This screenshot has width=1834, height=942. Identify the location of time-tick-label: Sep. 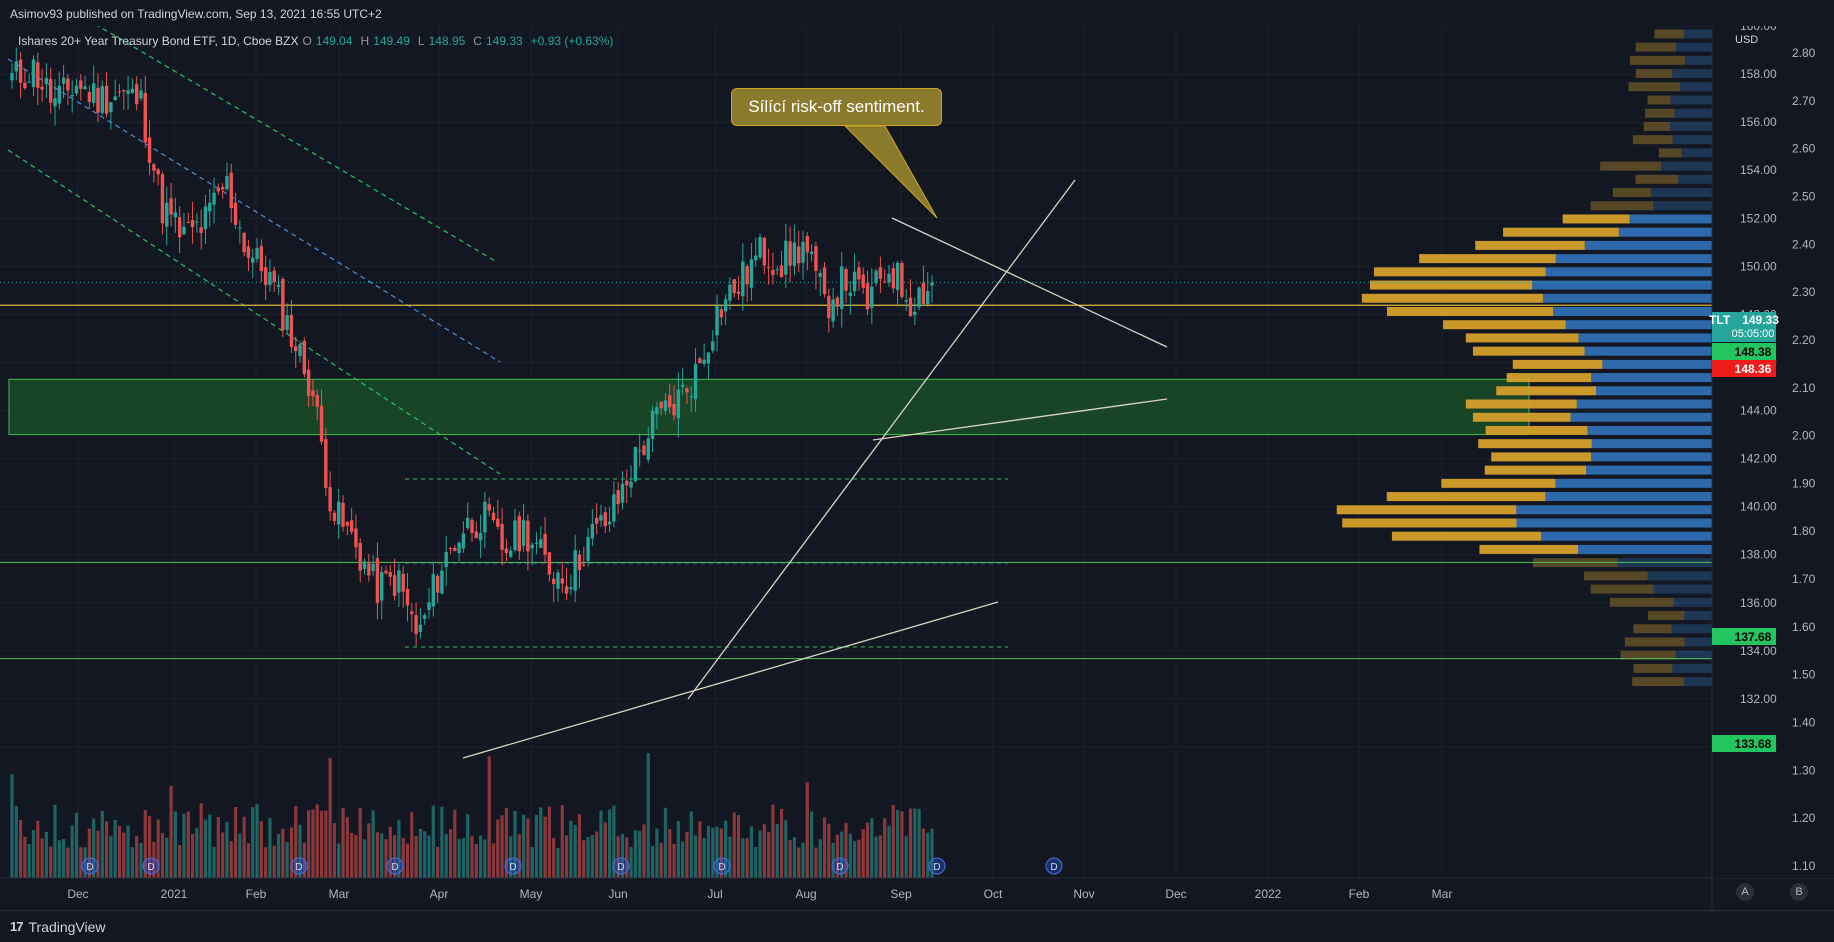
(901, 894).